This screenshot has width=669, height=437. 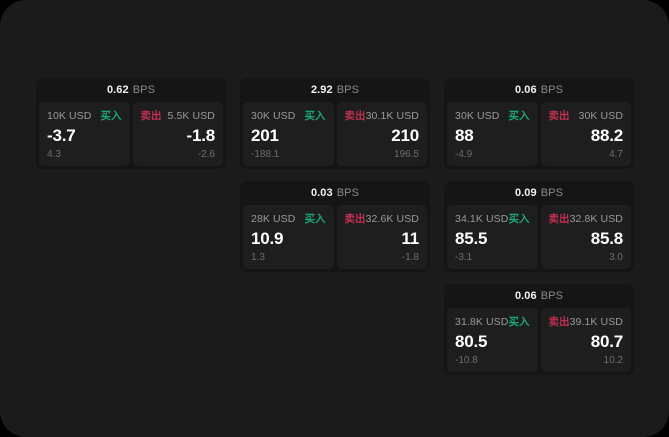 I want to click on panel-header: 30.1K USD 卖出, so click(x=382, y=116).